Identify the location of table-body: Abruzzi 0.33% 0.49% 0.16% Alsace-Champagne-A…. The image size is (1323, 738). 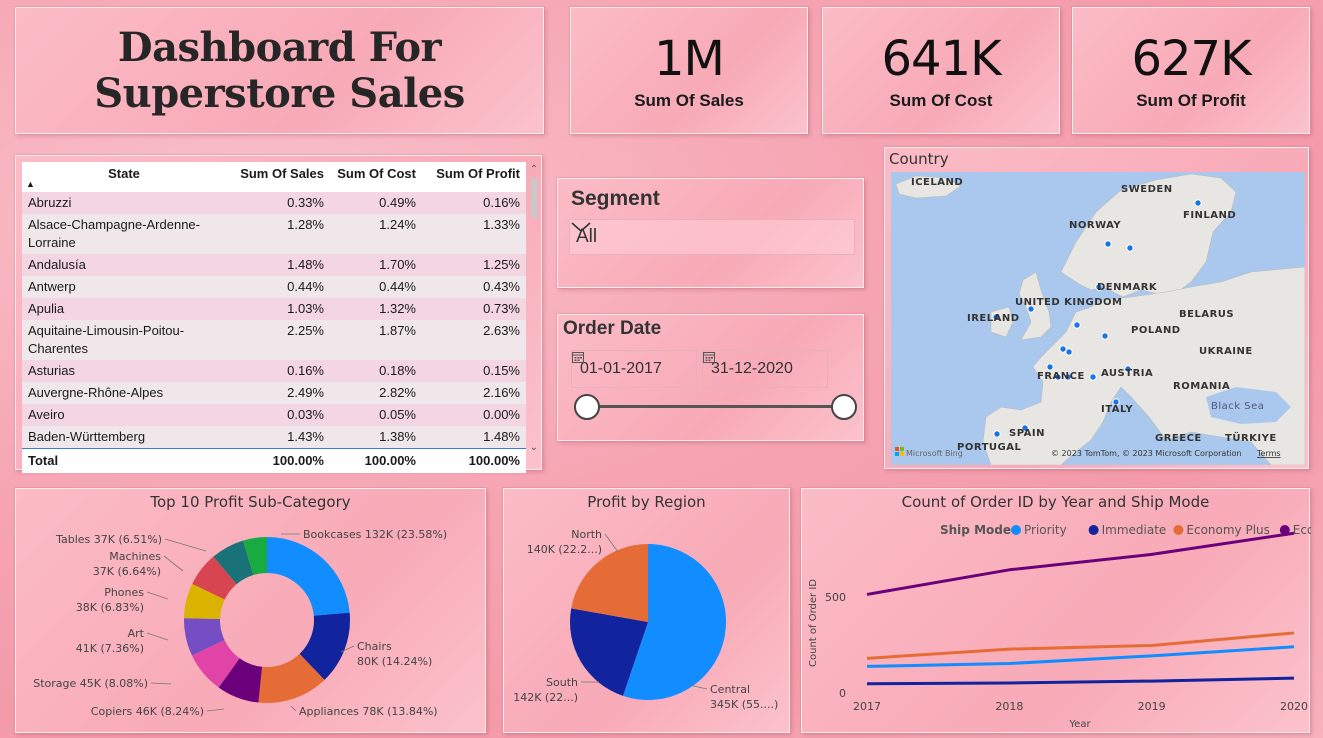
(274, 320).